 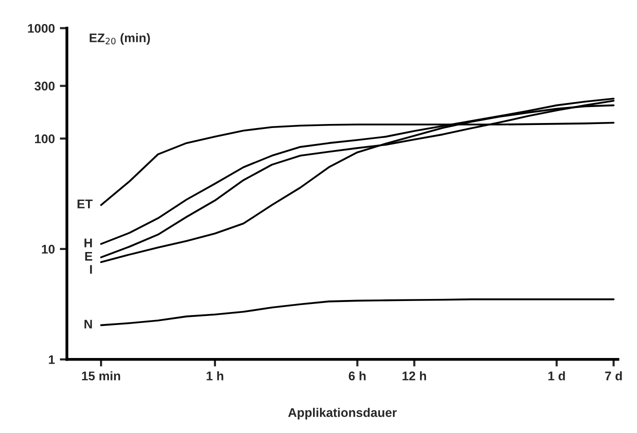 What do you see at coordinates (85, 204) in the screenshot?
I see `series-label: ET` at bounding box center [85, 204].